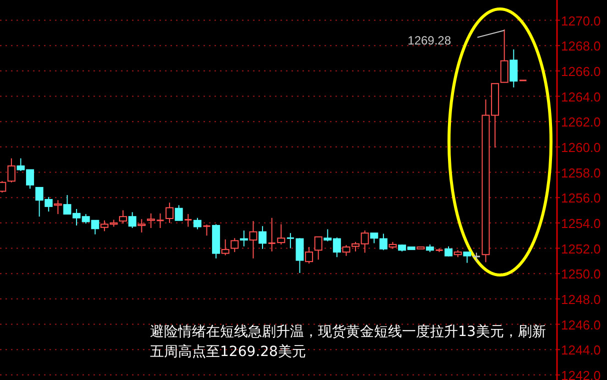 This screenshot has height=380, width=607. Describe the element at coordinates (581, 274) in the screenshot. I see `y-tick-label: 1250.0` at that location.